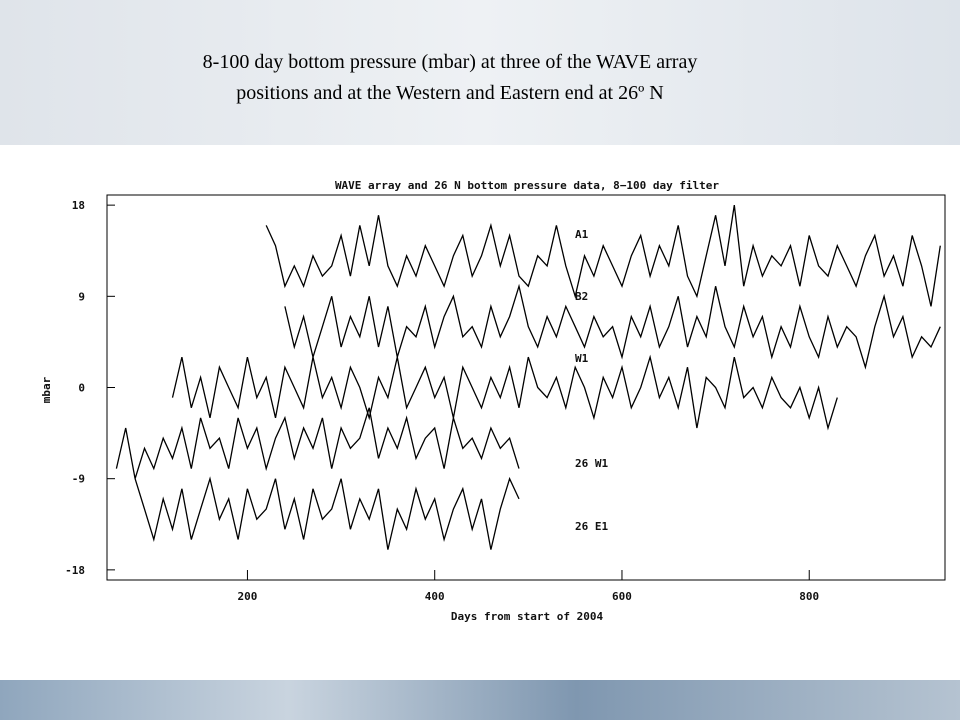 Image resolution: width=960 pixels, height=720 pixels. Describe the element at coordinates (78, 205) in the screenshot. I see `y-tick-label: 18` at that location.